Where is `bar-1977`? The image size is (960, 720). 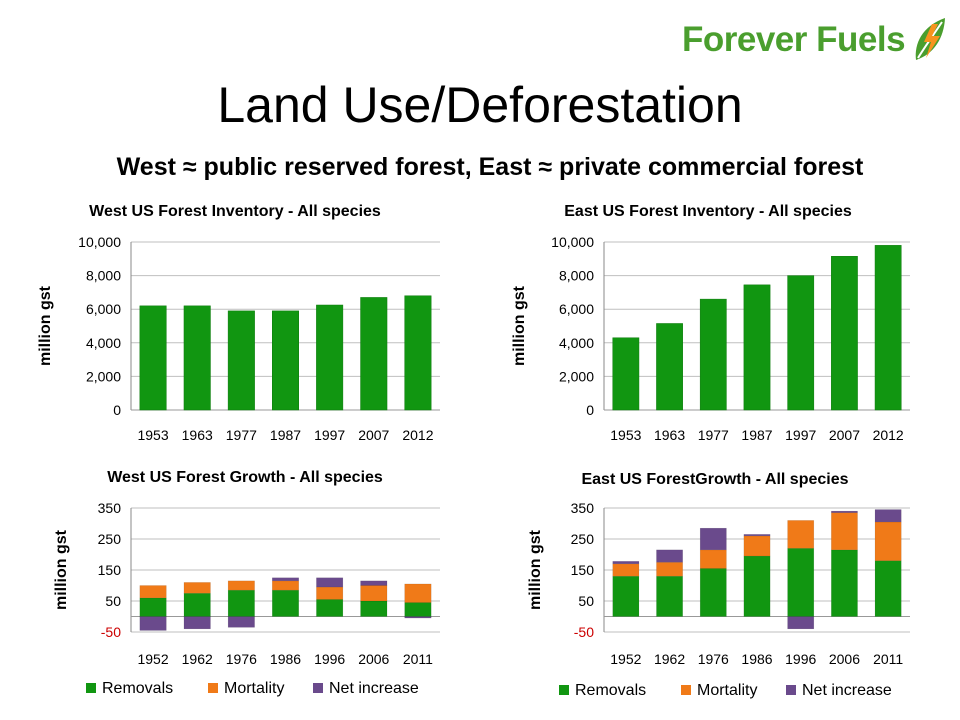
bar-1977 is located at coordinates (713, 354).